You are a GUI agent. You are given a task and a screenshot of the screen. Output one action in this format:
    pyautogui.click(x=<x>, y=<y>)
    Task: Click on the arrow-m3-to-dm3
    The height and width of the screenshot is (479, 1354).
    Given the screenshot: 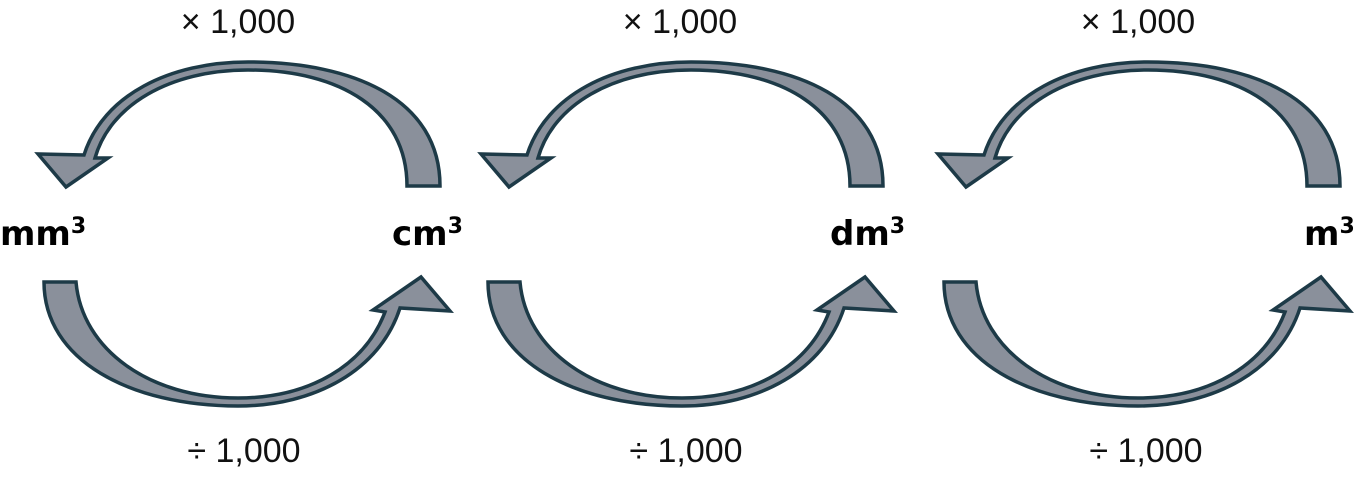 What is the action you would take?
    pyautogui.click(x=1138, y=125)
    